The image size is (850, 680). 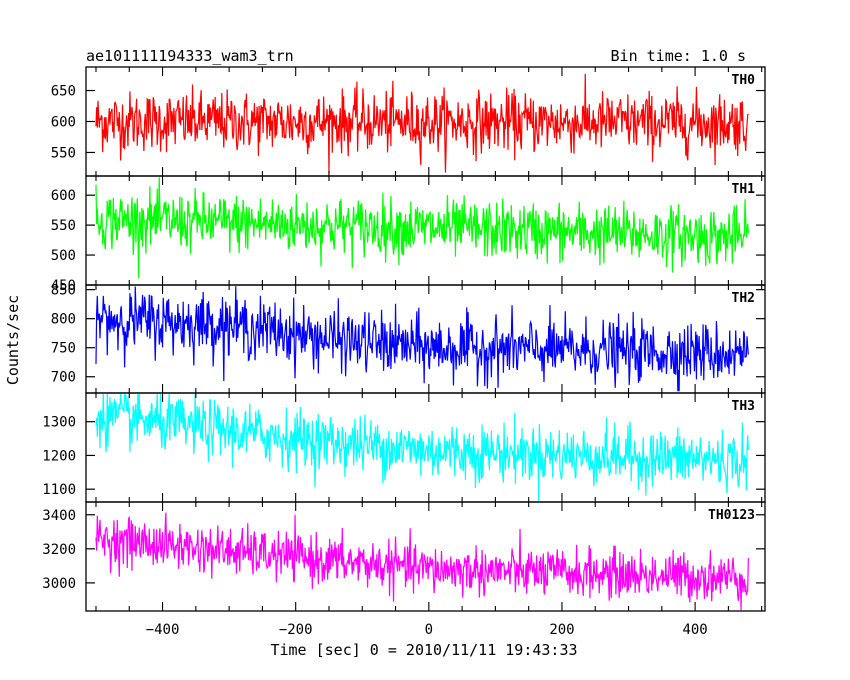 I want to click on panel-th1: 450 500 550 600 TH1, so click(x=408, y=234).